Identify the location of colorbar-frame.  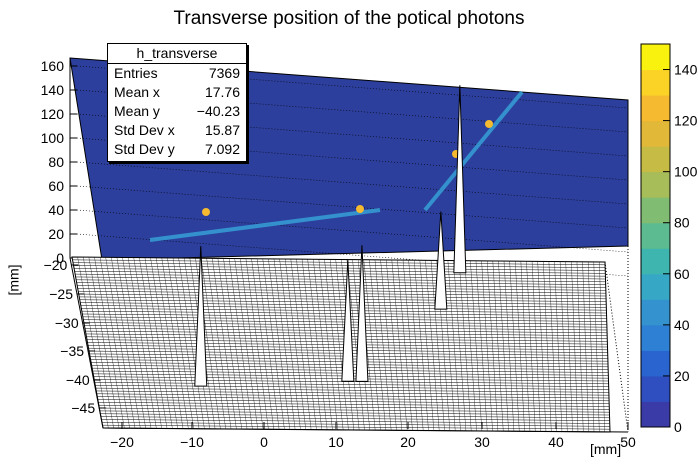
(655, 235).